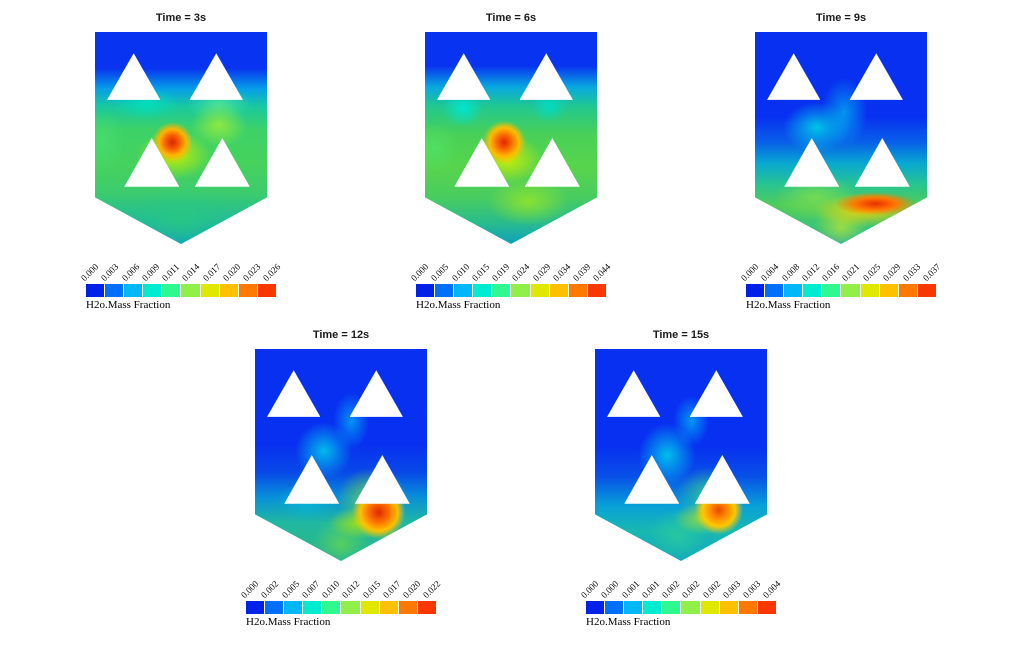 The image size is (1022, 664). What do you see at coordinates (341, 335) in the screenshot?
I see `panel-title: Time = 12s` at bounding box center [341, 335].